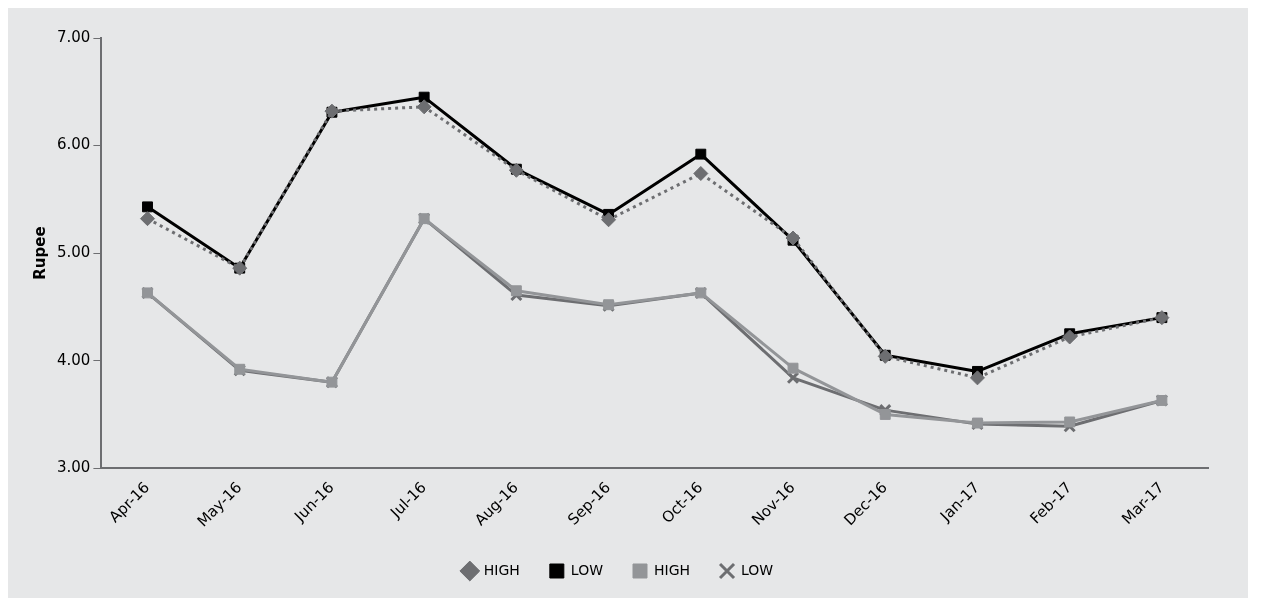 This screenshot has height=610, width=1263. Describe the element at coordinates (73, 251) in the screenshot. I see `y-tick-label: 5.00` at that location.